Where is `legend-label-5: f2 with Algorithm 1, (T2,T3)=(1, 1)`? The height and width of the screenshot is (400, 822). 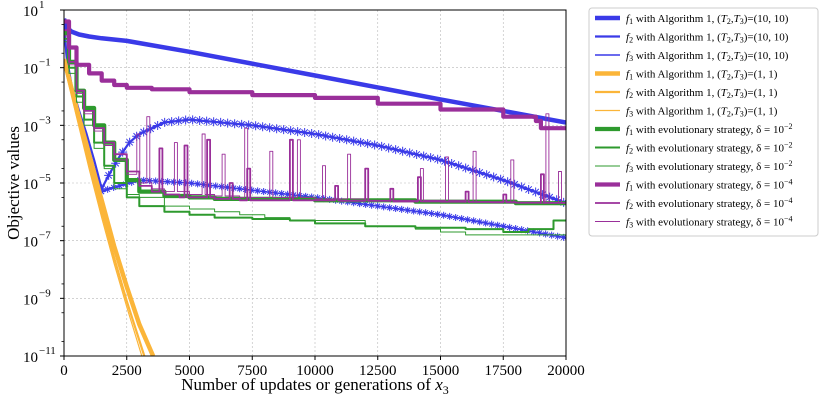 legend-label-5: f2 with Algorithm 1, (T2,T3)=(1, 1) is located at coordinates (702, 93).